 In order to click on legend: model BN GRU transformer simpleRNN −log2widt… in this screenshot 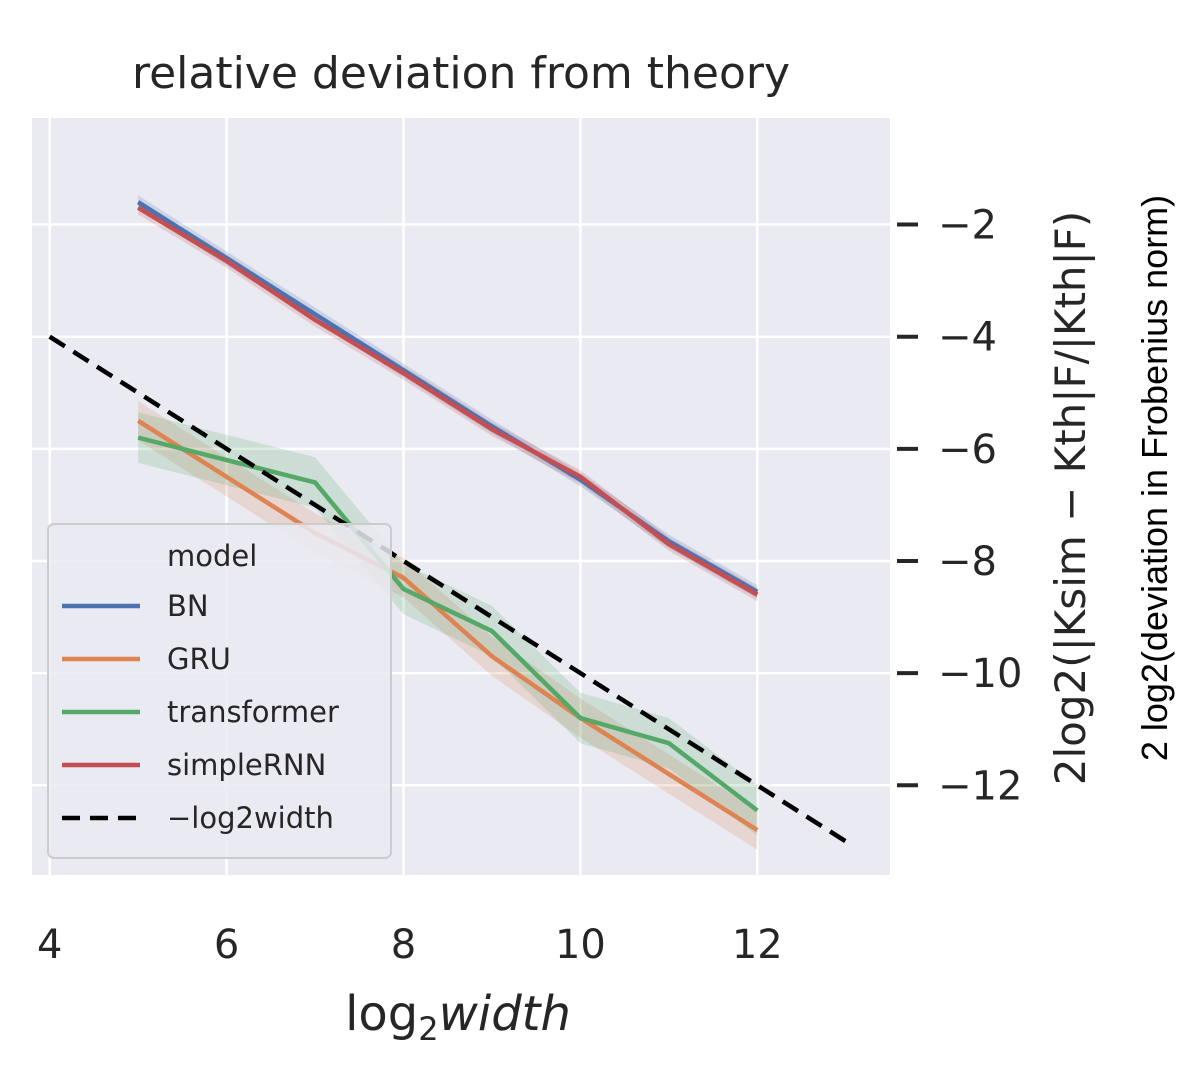, I will do `click(219, 691)`.